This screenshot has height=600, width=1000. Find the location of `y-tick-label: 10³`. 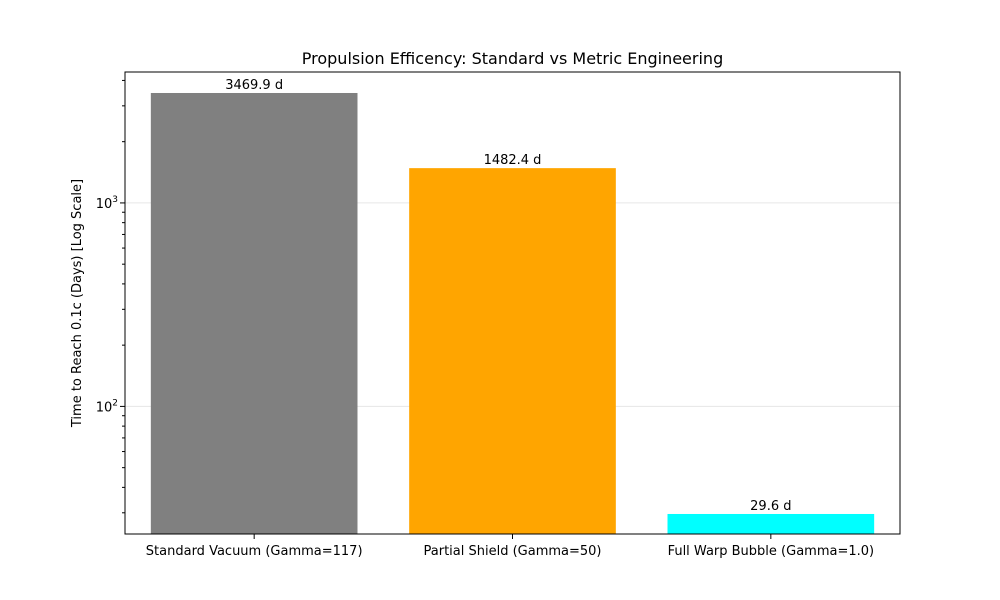

y-tick-label: 10³ is located at coordinates (107, 203).